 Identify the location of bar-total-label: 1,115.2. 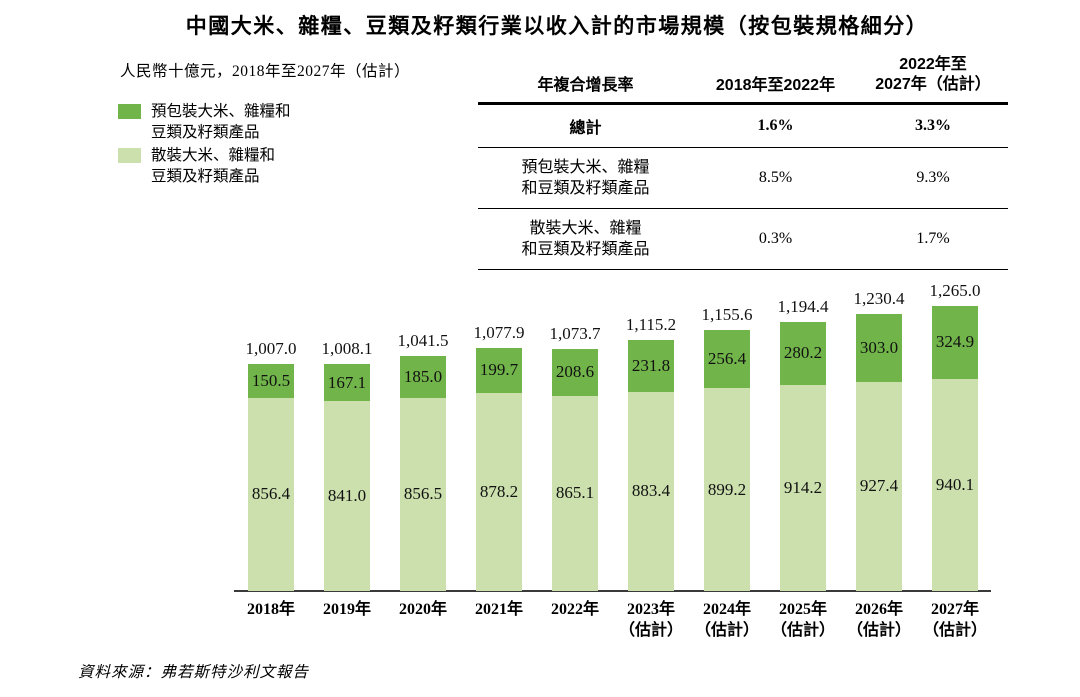
(651, 324).